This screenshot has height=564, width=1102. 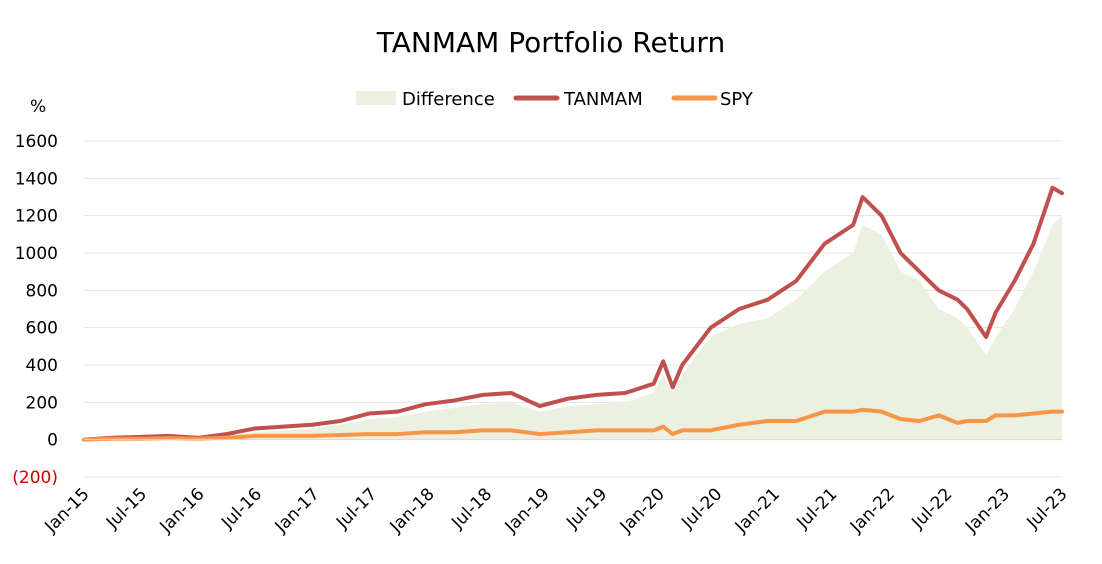 What do you see at coordinates (757, 510) in the screenshot?
I see `x-tick-label: Jan-21` at bounding box center [757, 510].